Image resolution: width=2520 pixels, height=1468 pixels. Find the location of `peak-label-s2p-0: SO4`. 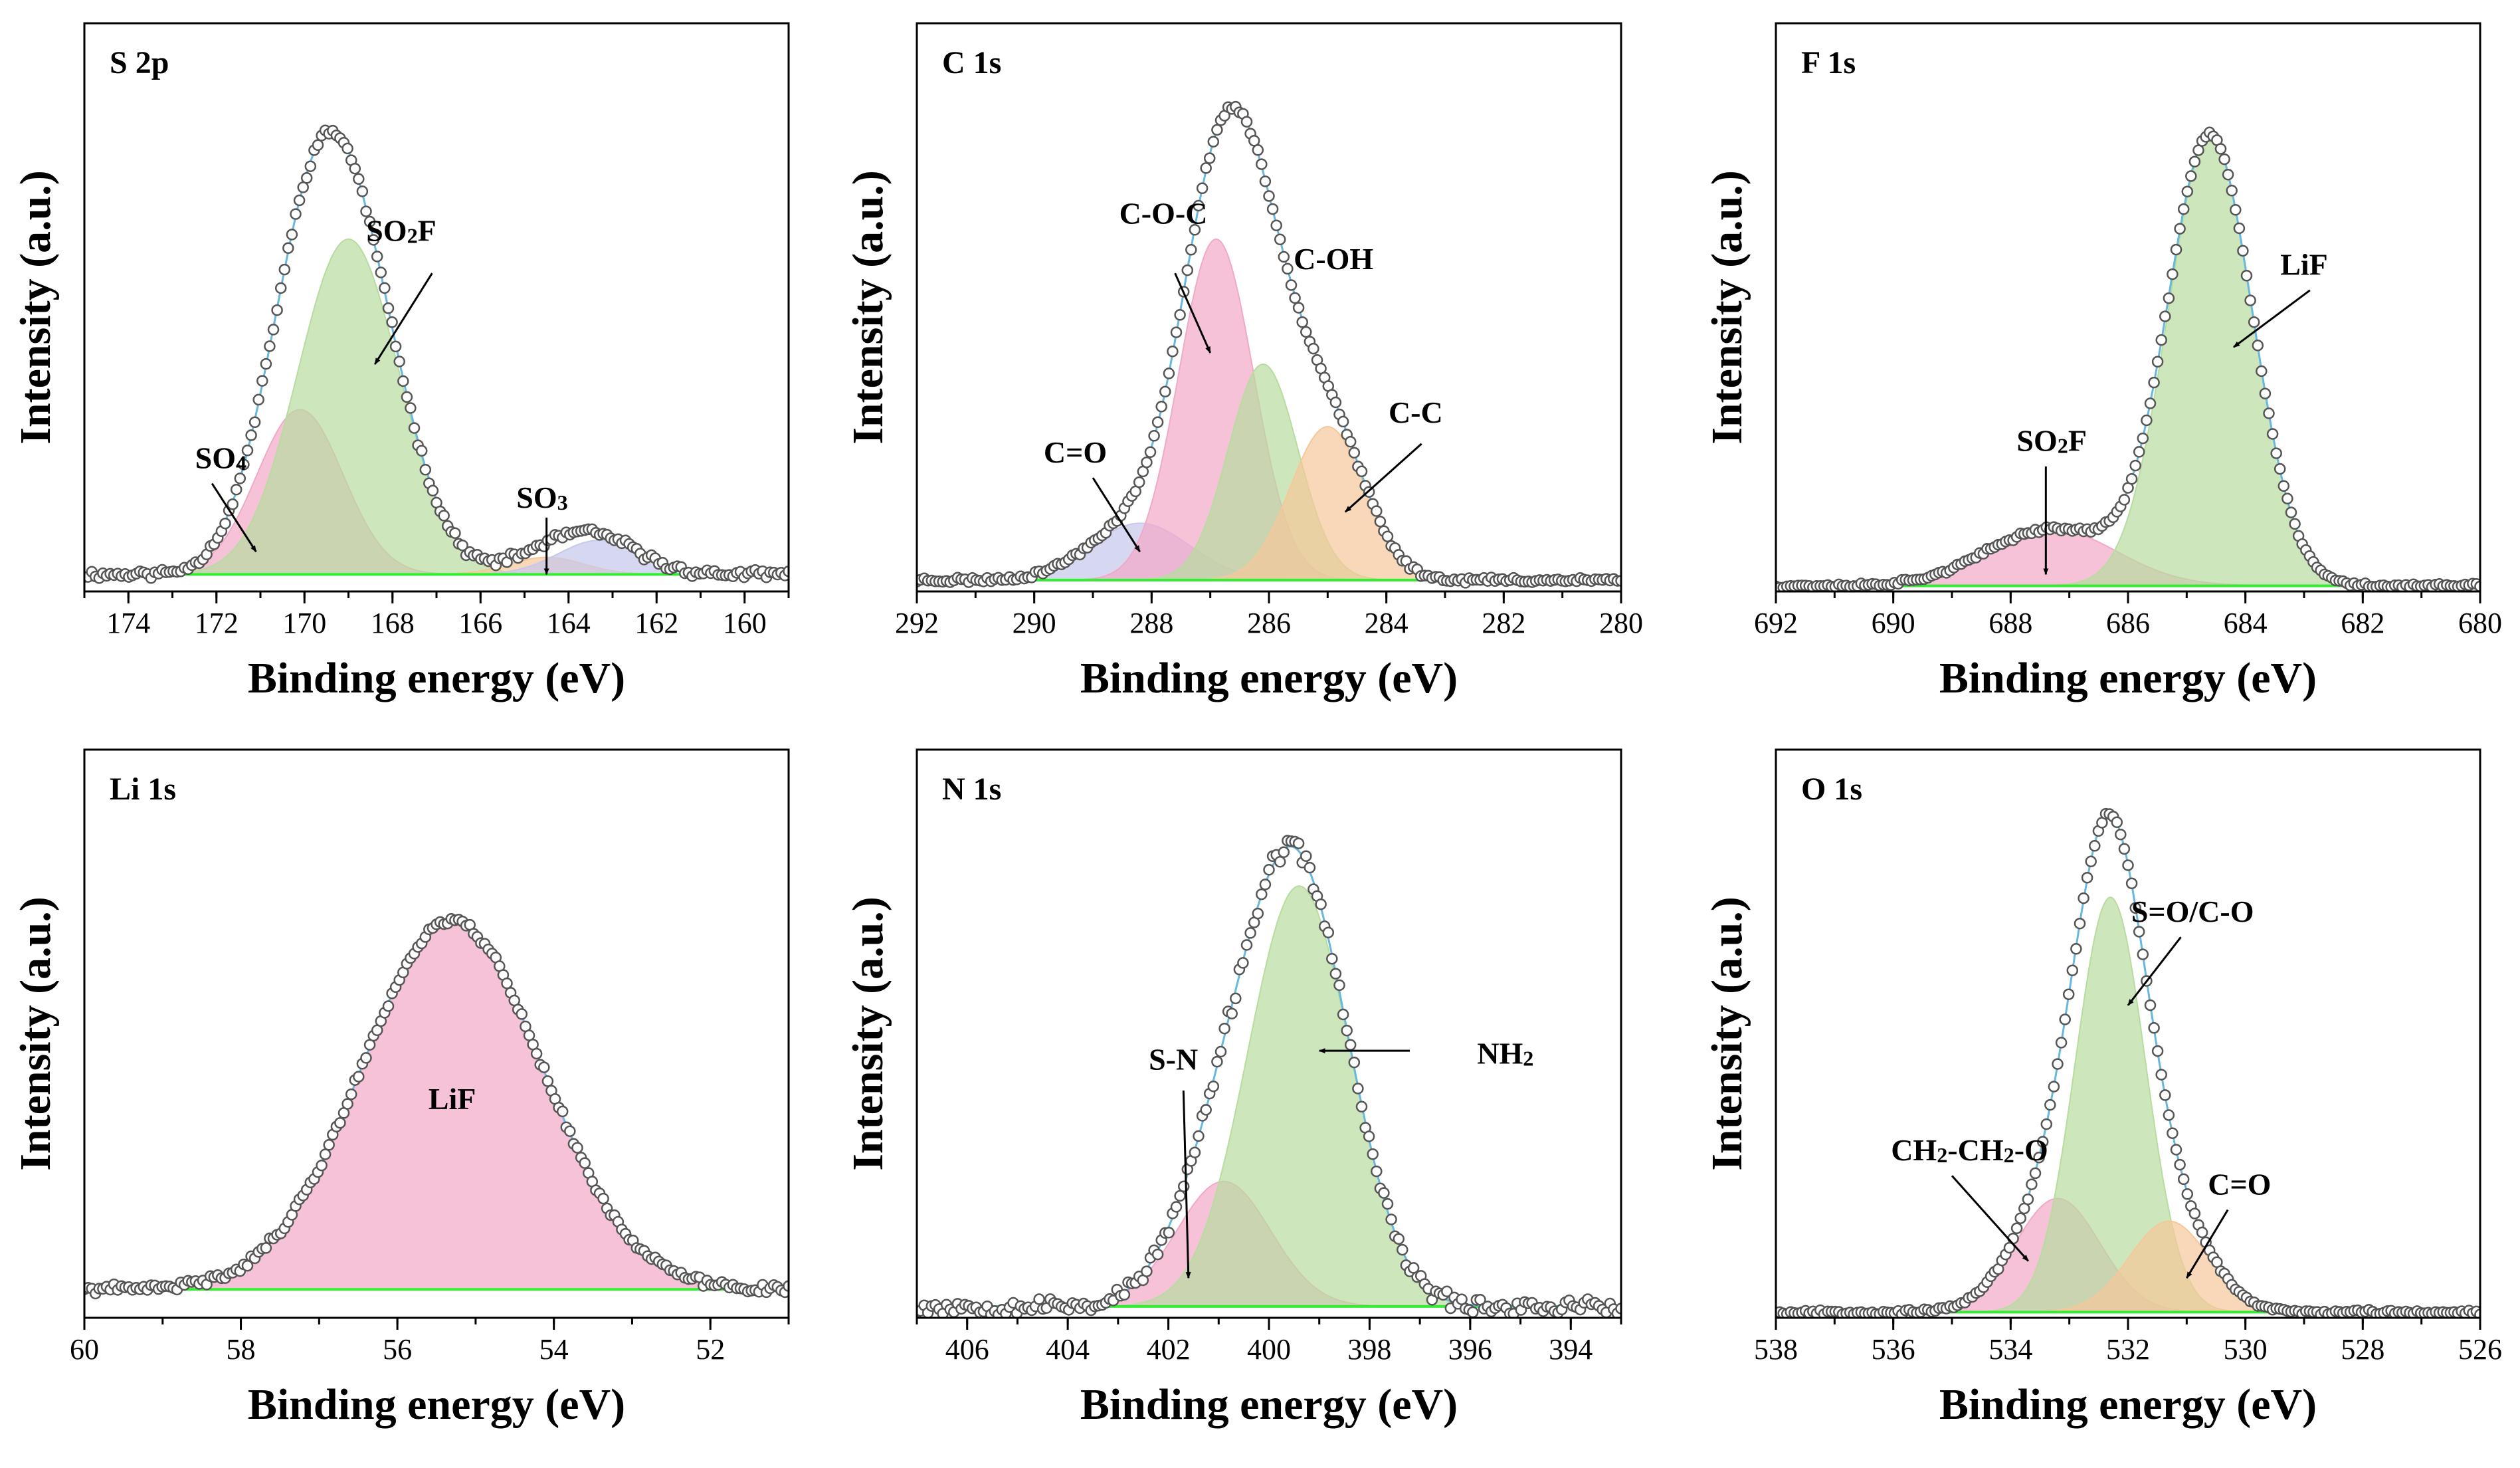

peak-label-s2p-0: SO4 is located at coordinates (220, 458).